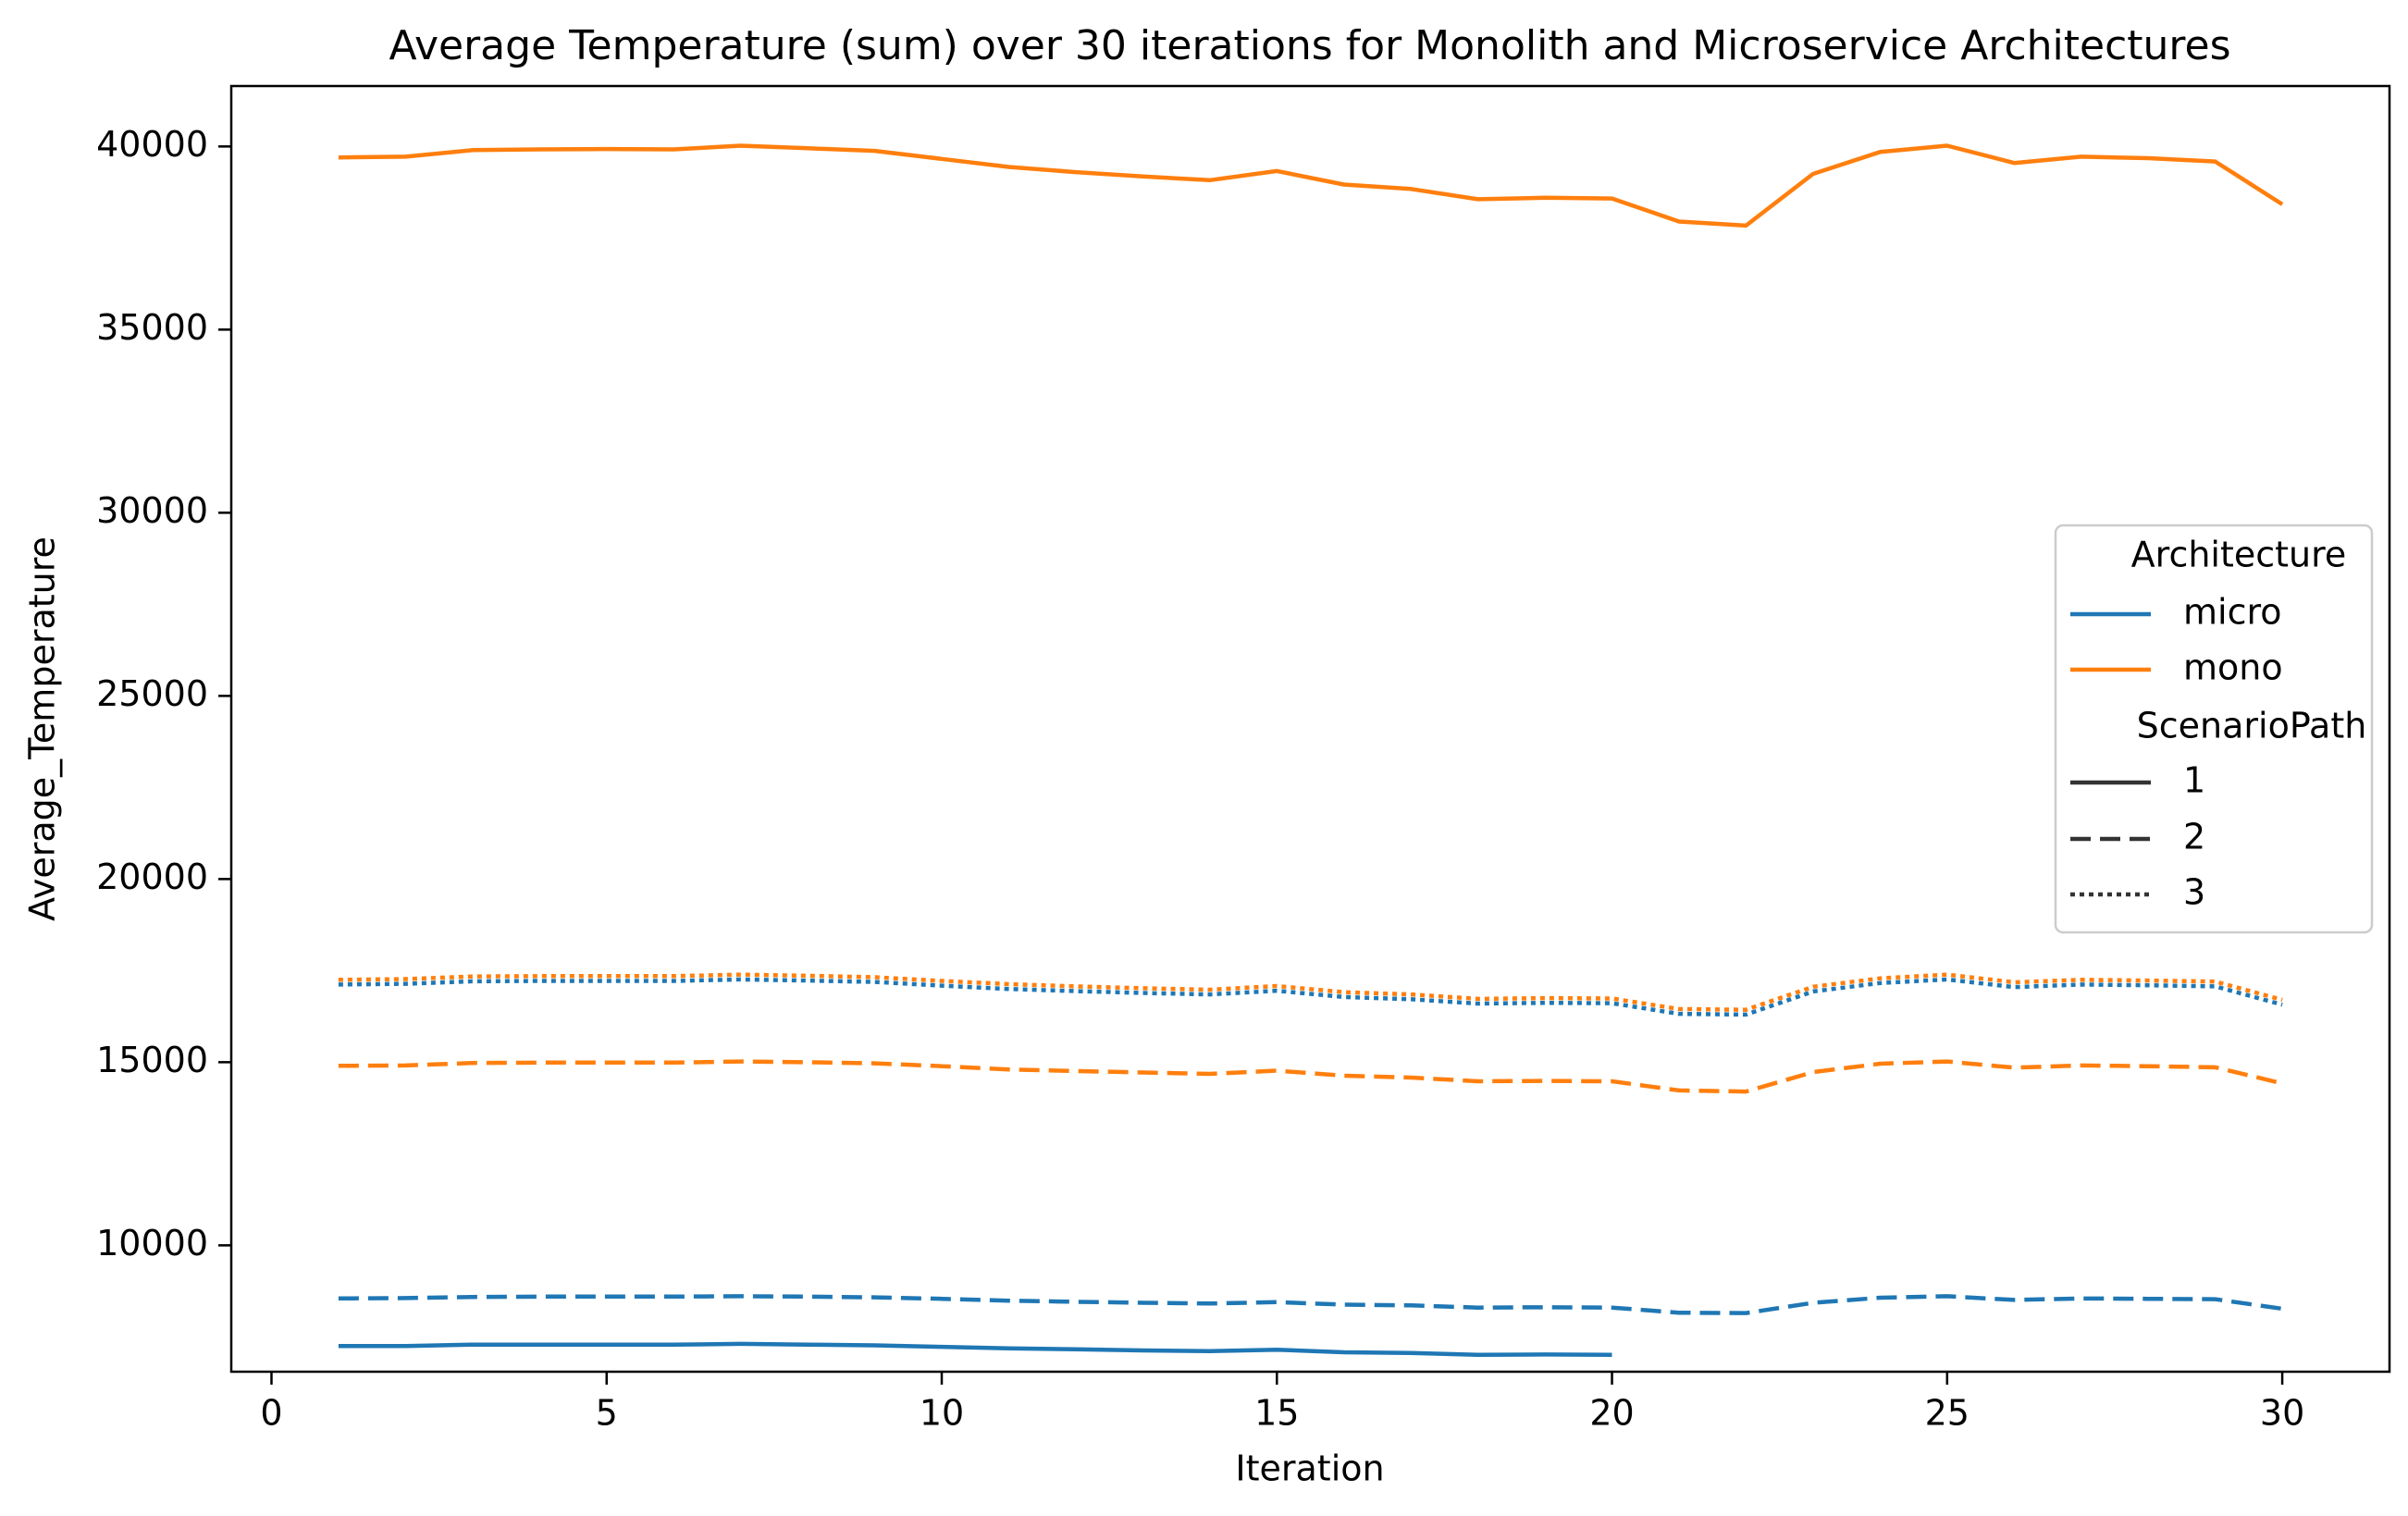  What do you see at coordinates (42, 729) in the screenshot?
I see `y-axis-label: Average_Temperature` at bounding box center [42, 729].